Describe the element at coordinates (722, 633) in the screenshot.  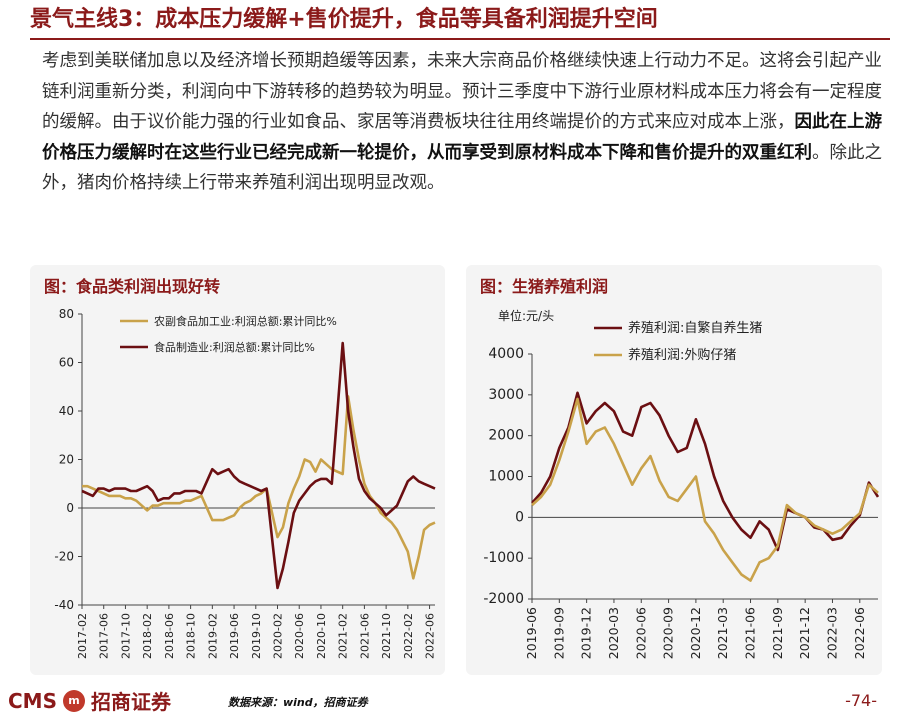
I see `x-tick-label: 2021-03` at that location.